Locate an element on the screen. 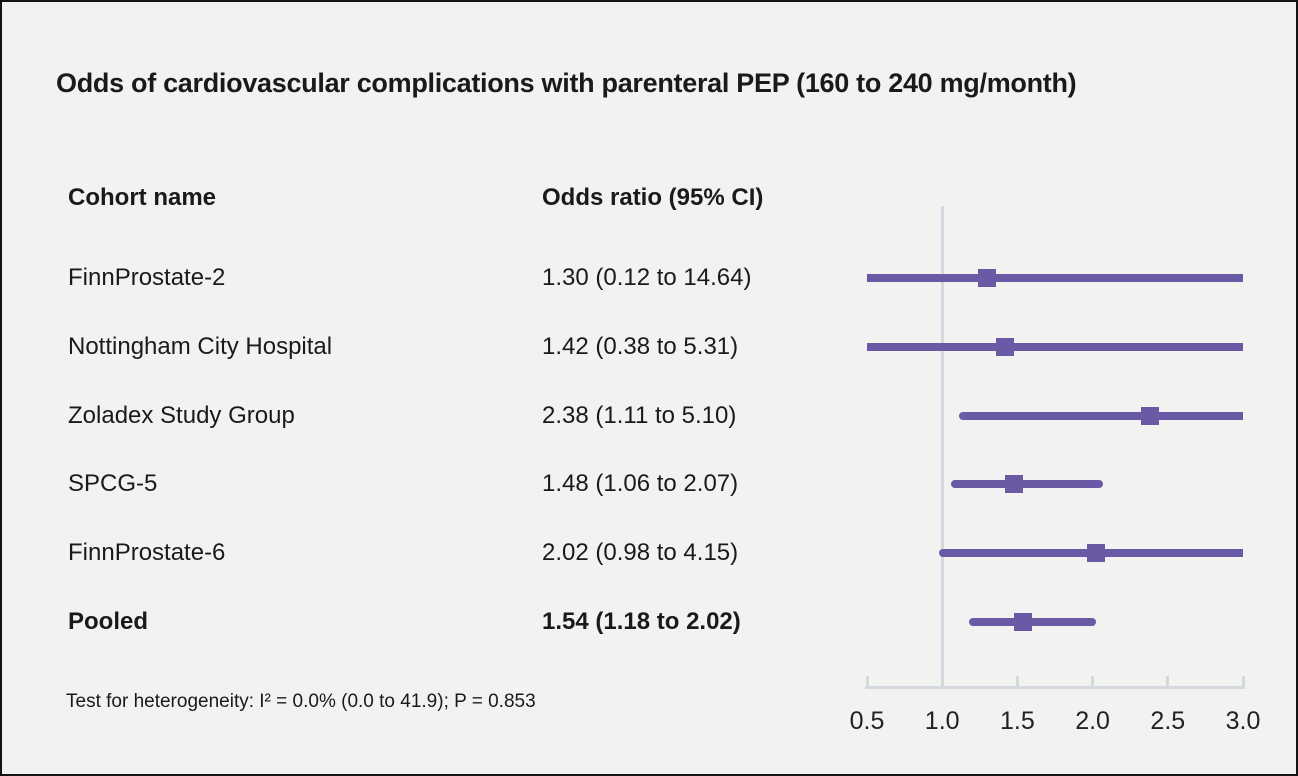 This screenshot has width=1298, height=776. x-axis-tick-label: 2.0 is located at coordinates (1092, 721).